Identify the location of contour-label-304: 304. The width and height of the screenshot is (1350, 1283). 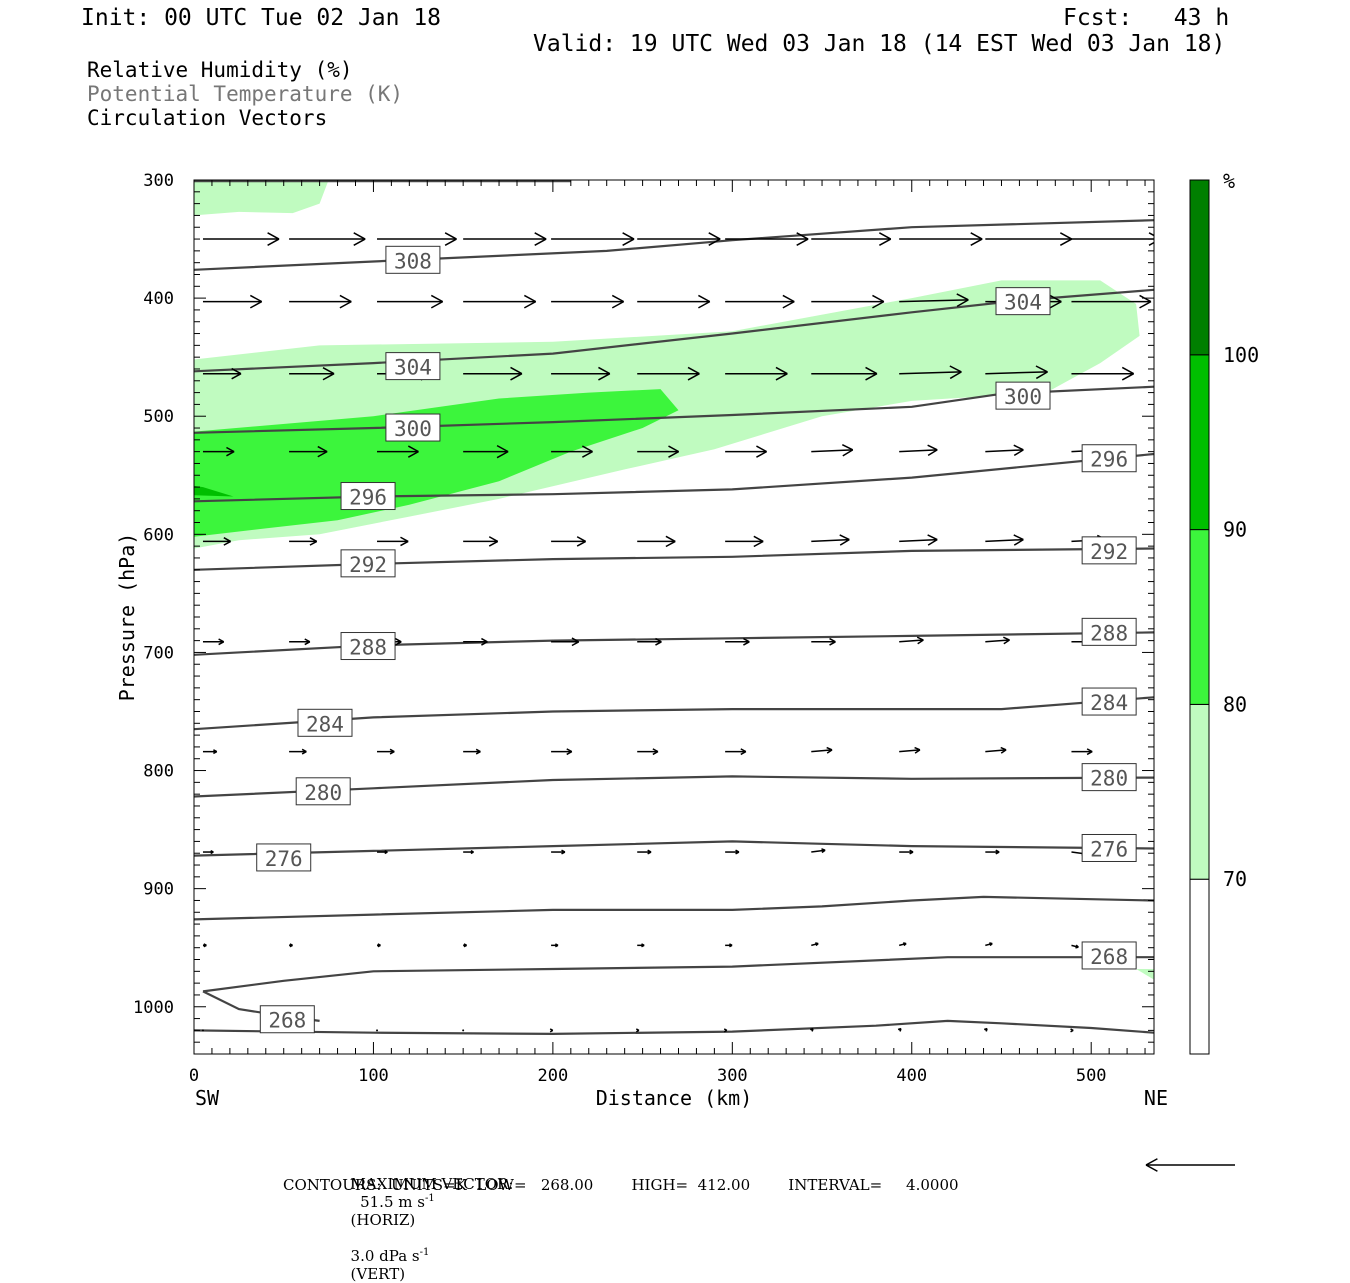
(1023, 301).